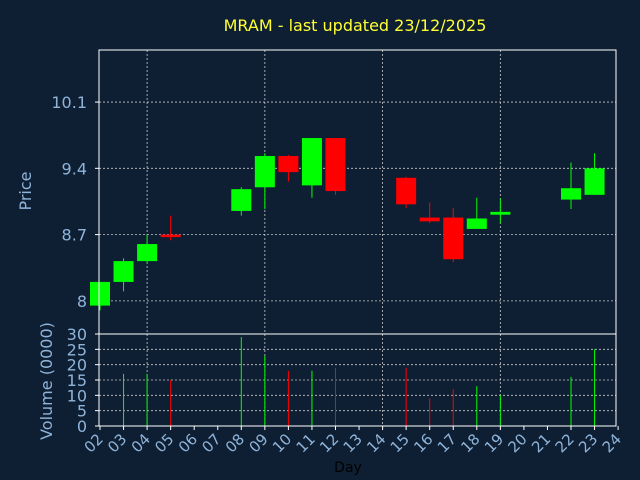 The image size is (640, 480). I want to click on price-tick-label: 10.1, so click(69, 102).